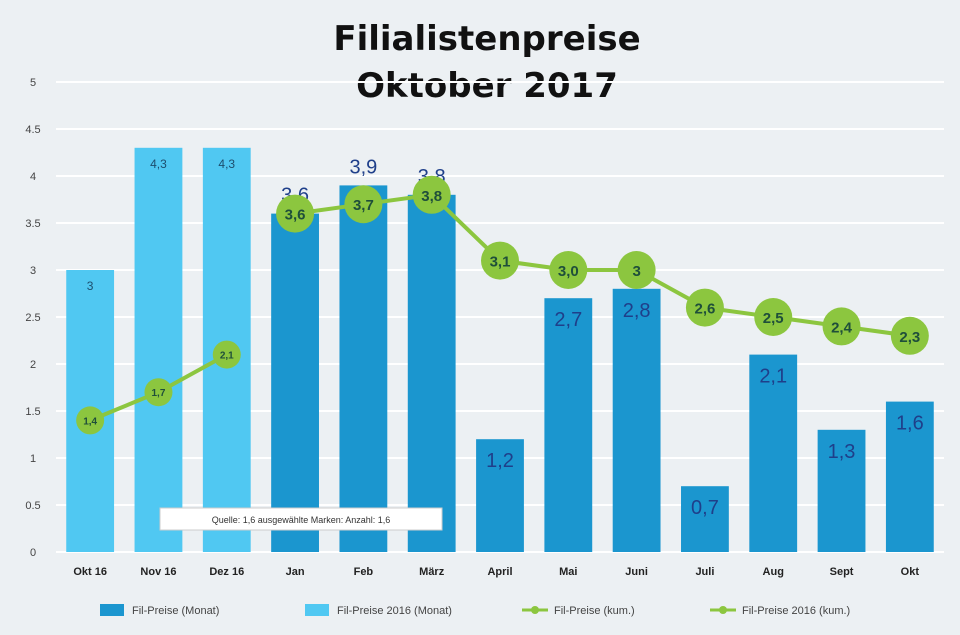 This screenshot has width=960, height=635. I want to click on y-tick-label: 4, so click(33, 177).